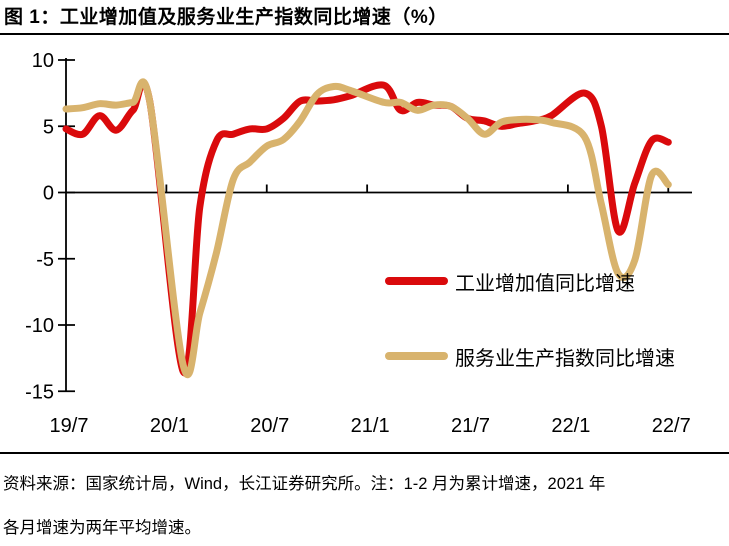 The width and height of the screenshot is (729, 546). Describe the element at coordinates (269, 426) in the screenshot. I see `x-tick-label: 20/7` at that location.